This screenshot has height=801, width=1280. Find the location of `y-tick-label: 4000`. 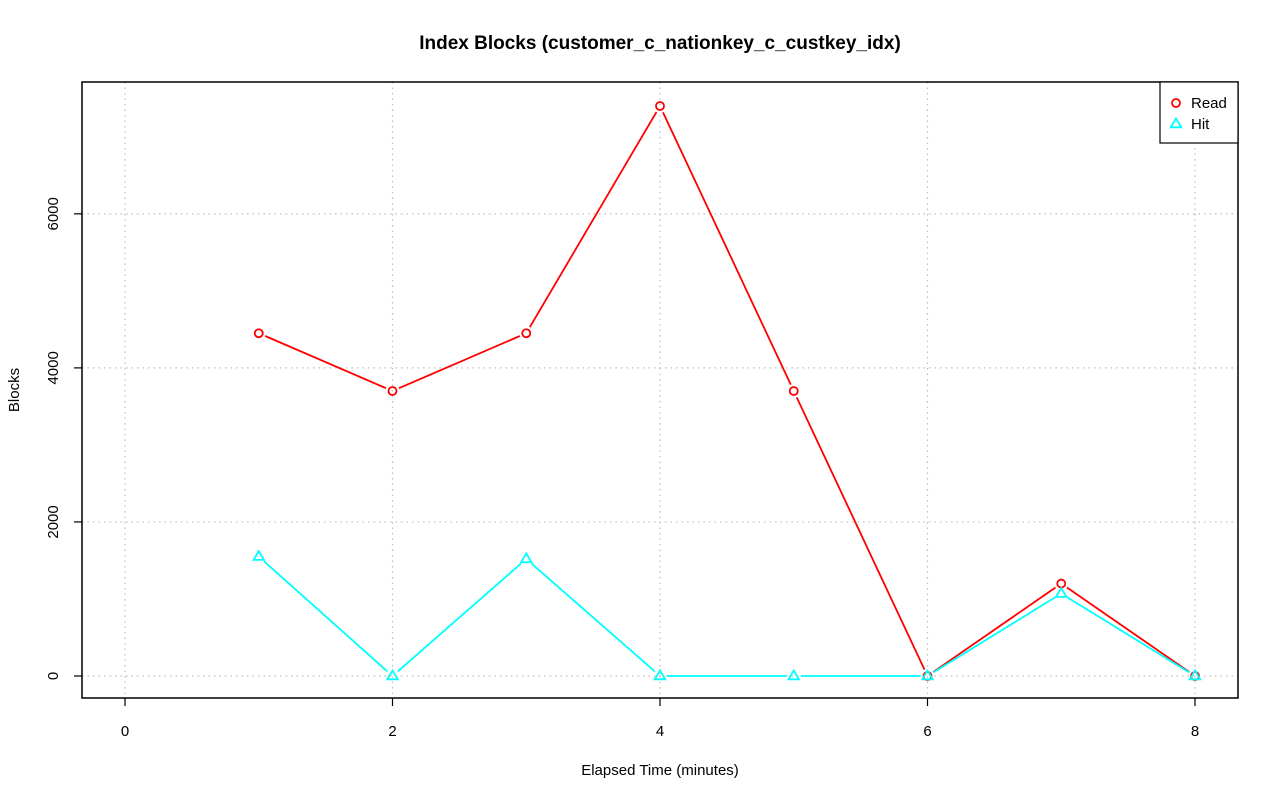

y-tick-label: 4000 is located at coordinates (53, 367).